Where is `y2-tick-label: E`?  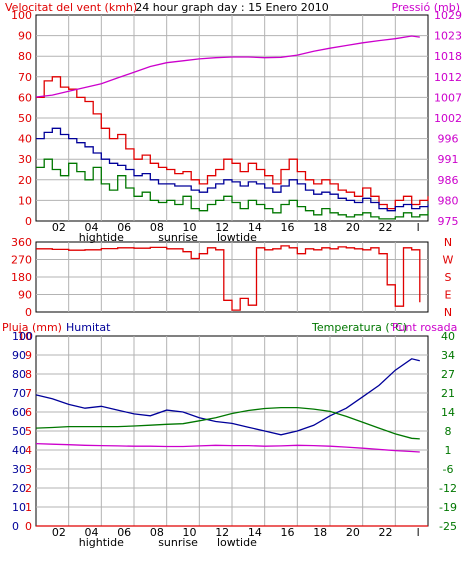 y2-tick-label: E is located at coordinates (448, 295).